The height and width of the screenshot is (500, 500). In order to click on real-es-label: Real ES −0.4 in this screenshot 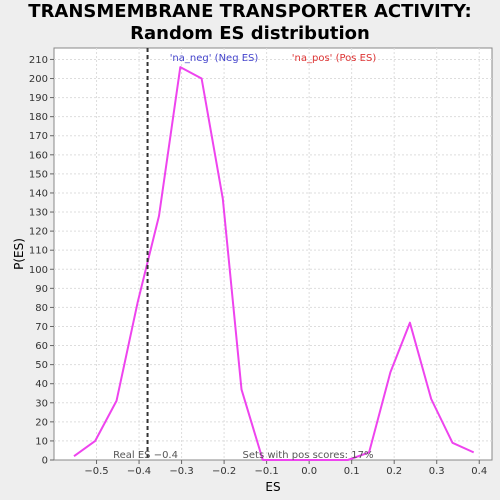, I will do `click(145, 455)`.